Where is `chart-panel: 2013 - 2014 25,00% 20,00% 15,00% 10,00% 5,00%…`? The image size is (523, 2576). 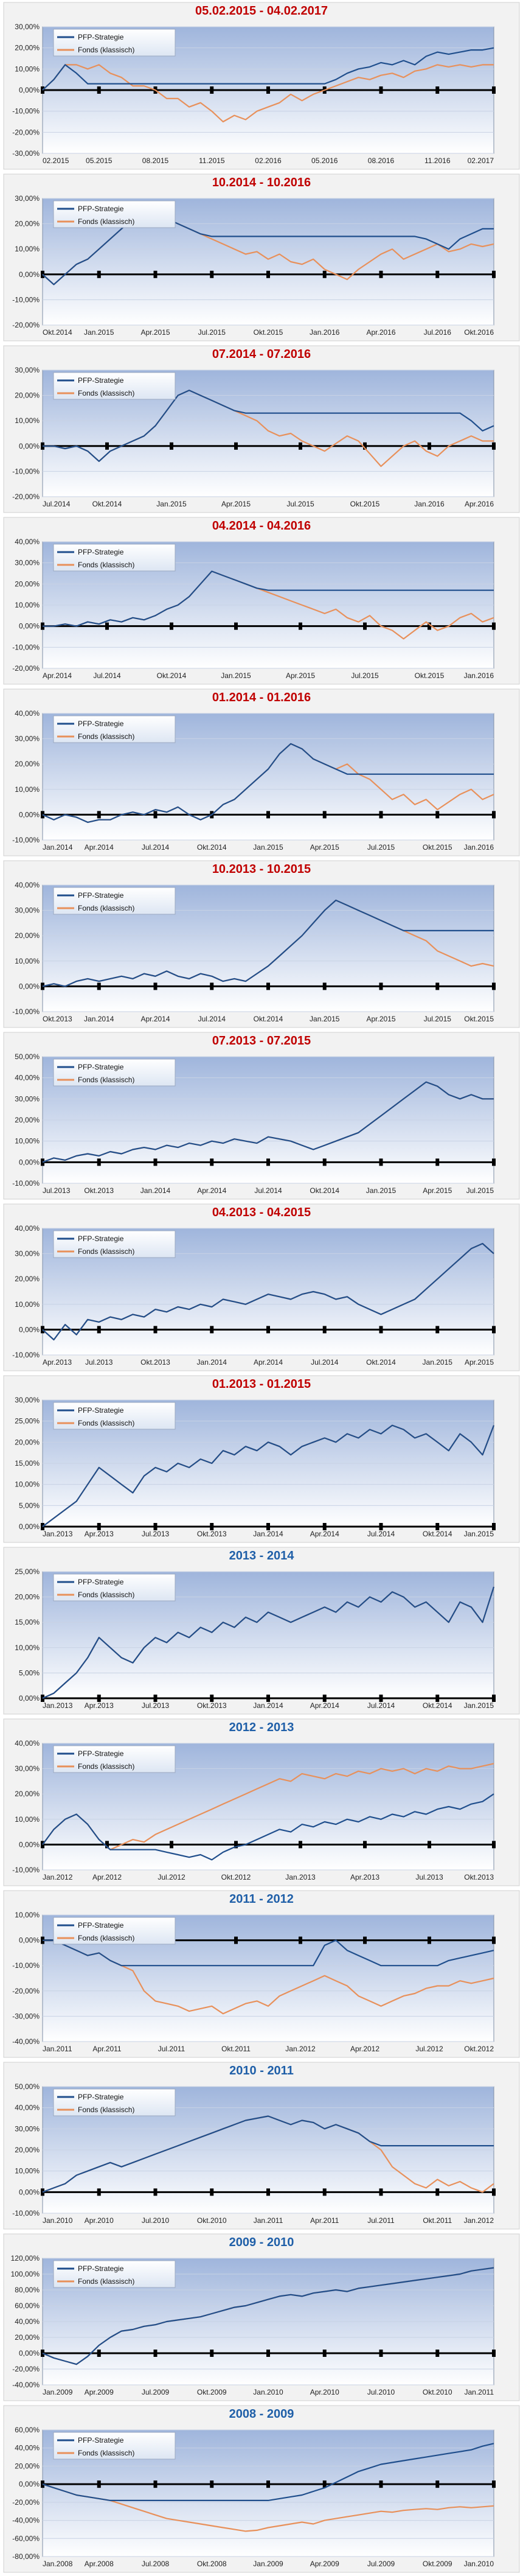 chart-panel: 2013 - 2014 25,00% 20,00% 15,00% 10,00% 5,00%… is located at coordinates (261, 1631).